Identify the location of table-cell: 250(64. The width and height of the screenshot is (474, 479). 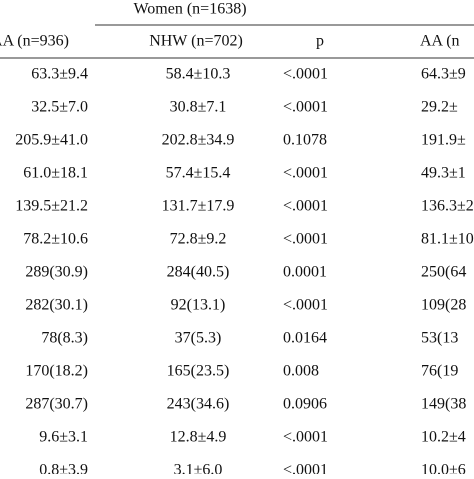
(443, 272).